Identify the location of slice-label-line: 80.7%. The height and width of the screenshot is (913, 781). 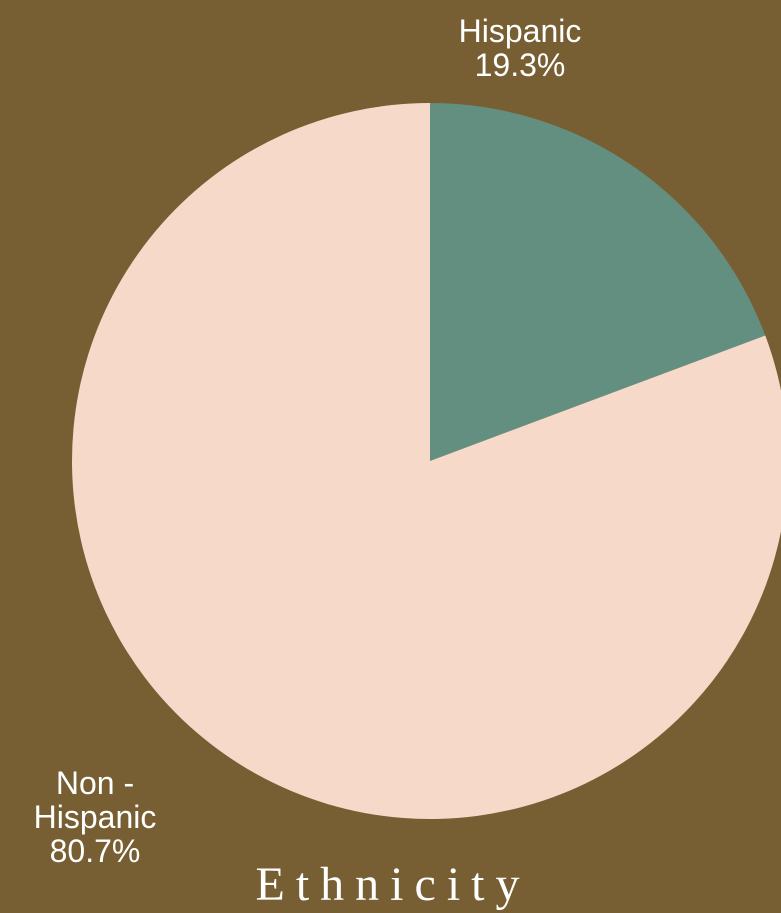
(95, 851).